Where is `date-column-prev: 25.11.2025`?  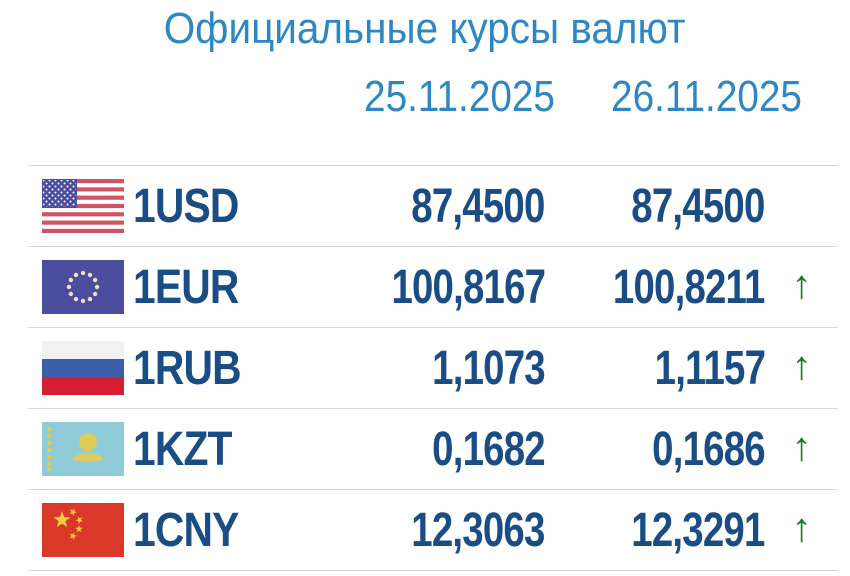 date-column-prev: 25.11.2025 is located at coordinates (459, 96).